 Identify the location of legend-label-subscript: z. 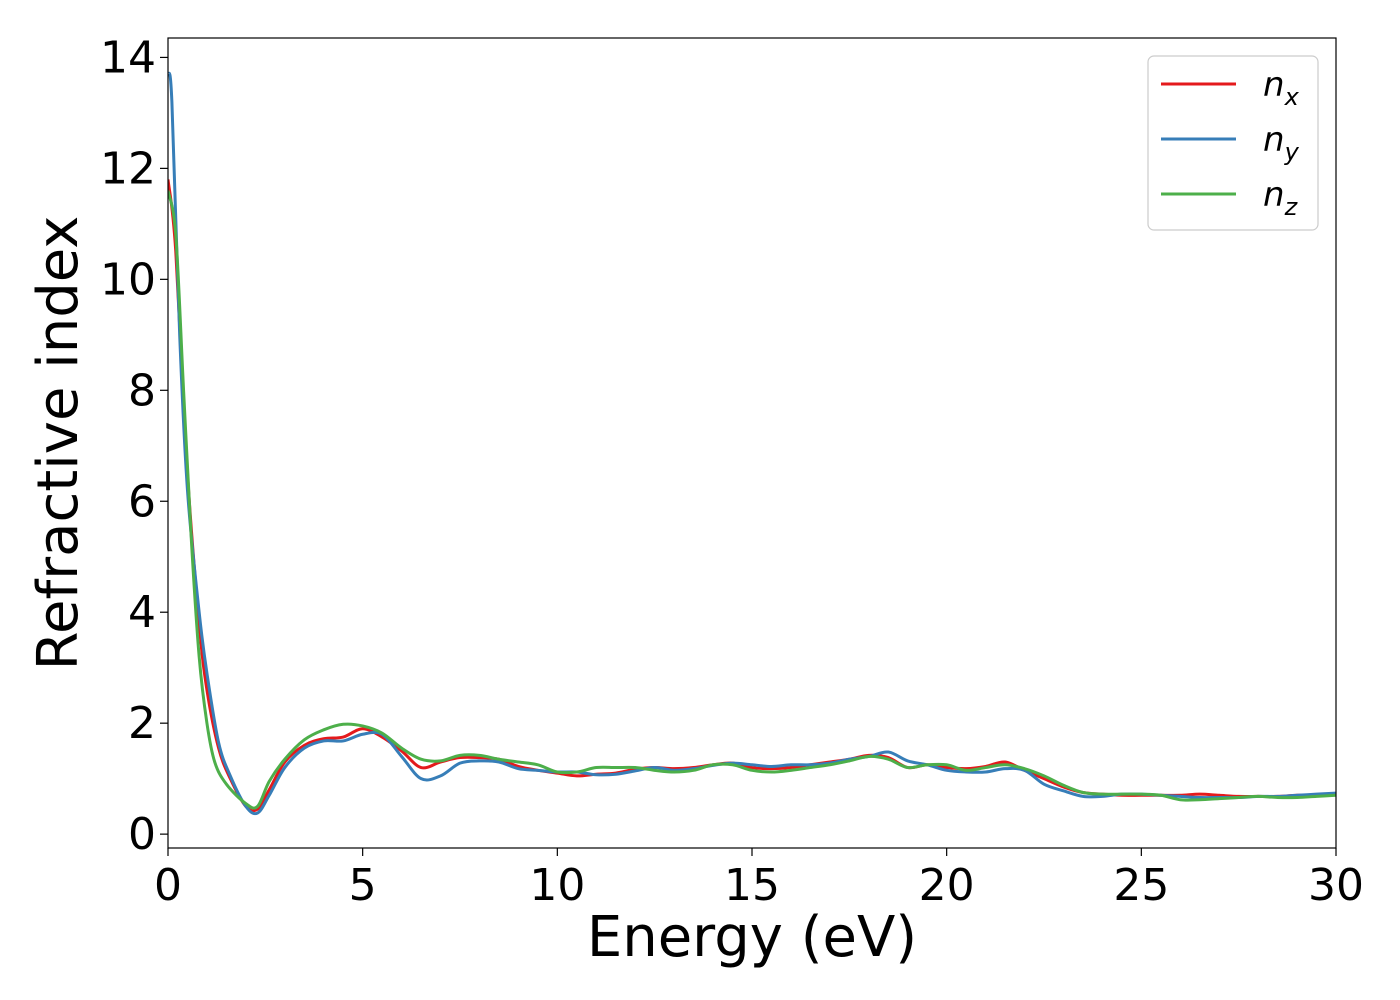
(1291, 207).